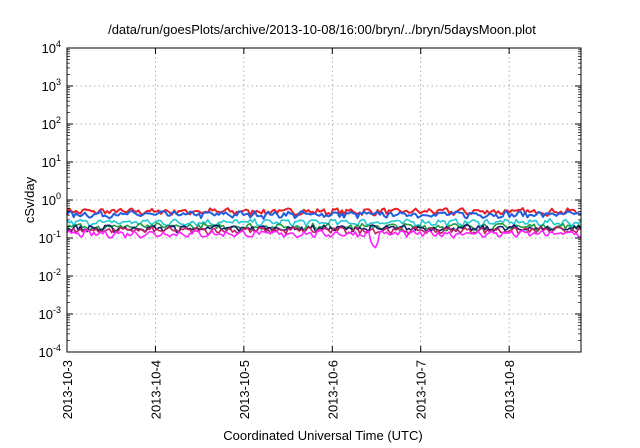  Describe the element at coordinates (244, 389) in the screenshot. I see `x-tick-label: 2013-10-5` at that location.